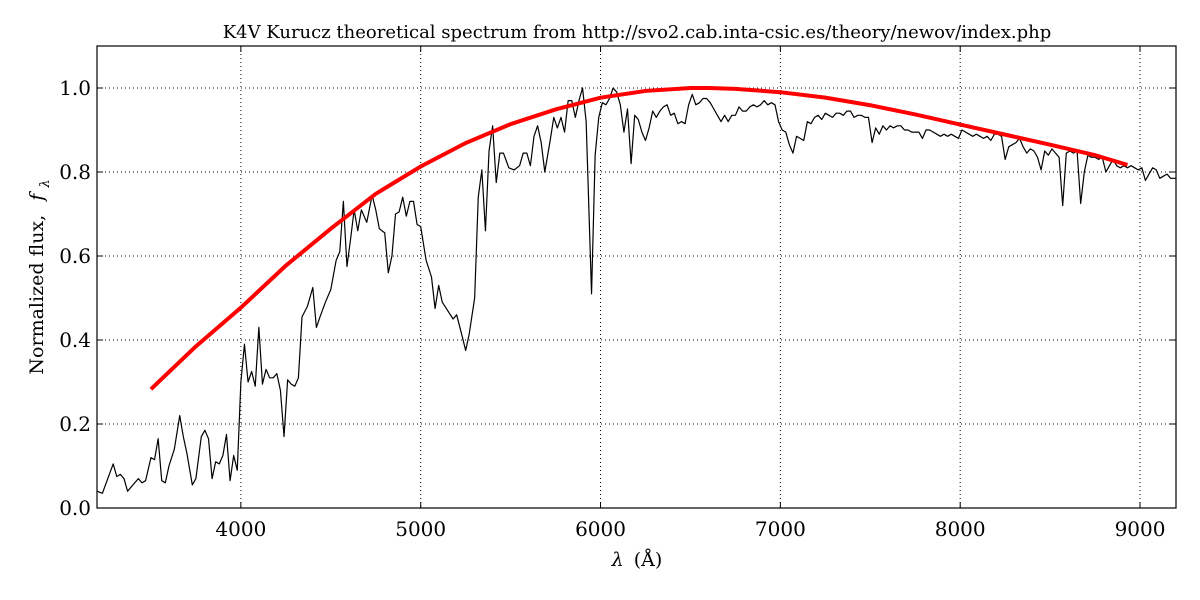 This screenshot has width=1200, height=600. Describe the element at coordinates (75, 256) in the screenshot. I see `y-tick-label: 0.6` at that location.